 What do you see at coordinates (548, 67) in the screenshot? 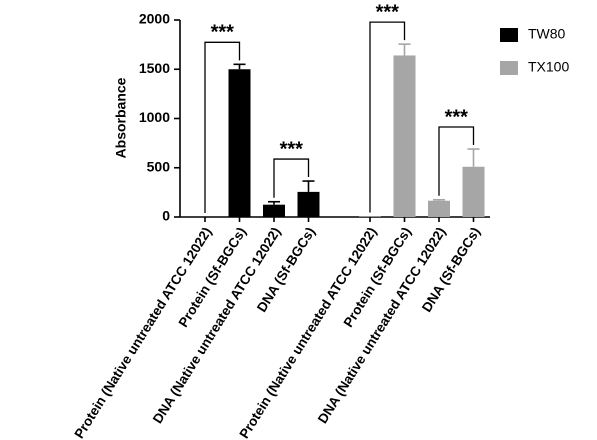
I see `legend-label: TX100` at bounding box center [548, 67].